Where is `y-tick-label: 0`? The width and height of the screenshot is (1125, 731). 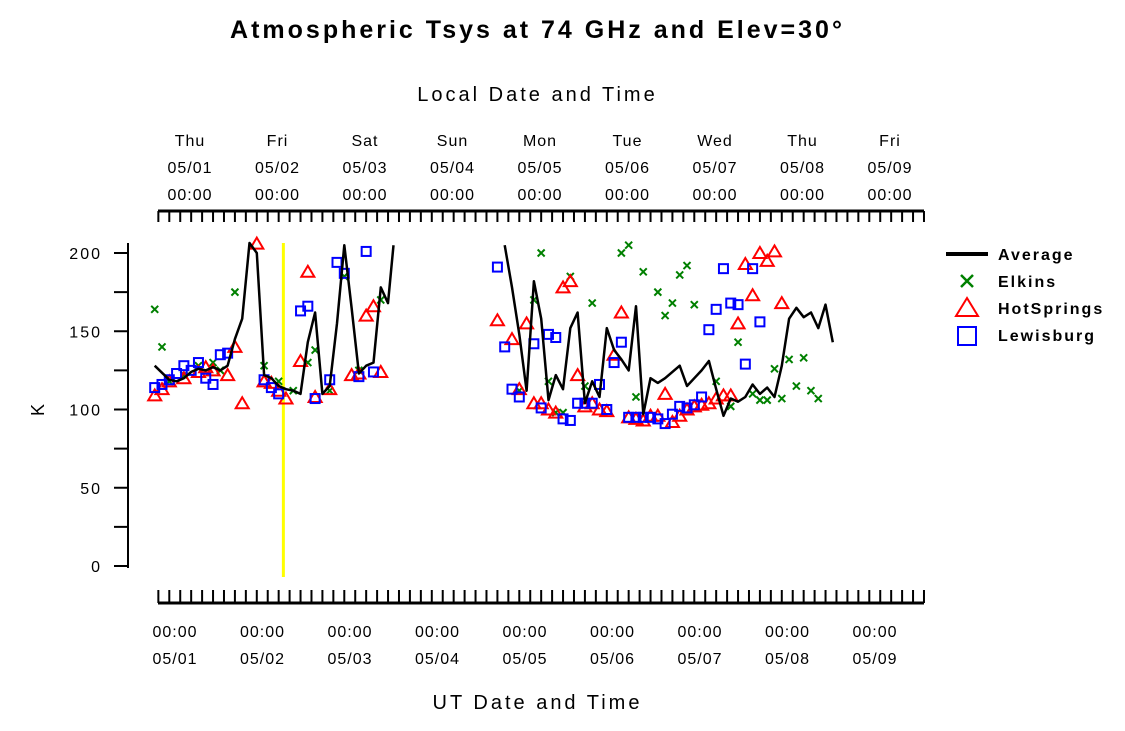 y-tick-label: 0 is located at coordinates (96, 567).